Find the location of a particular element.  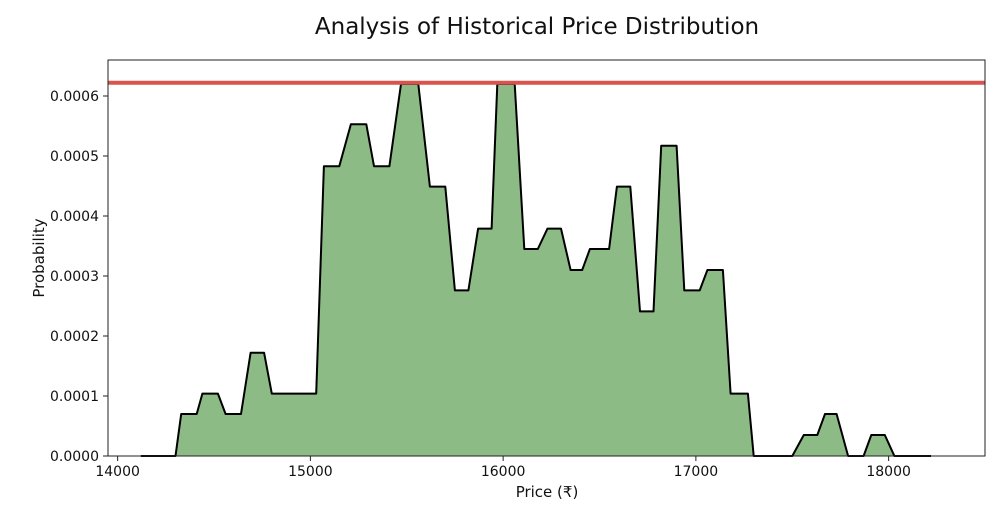

x-tick-label: 15000 is located at coordinates (310, 472).